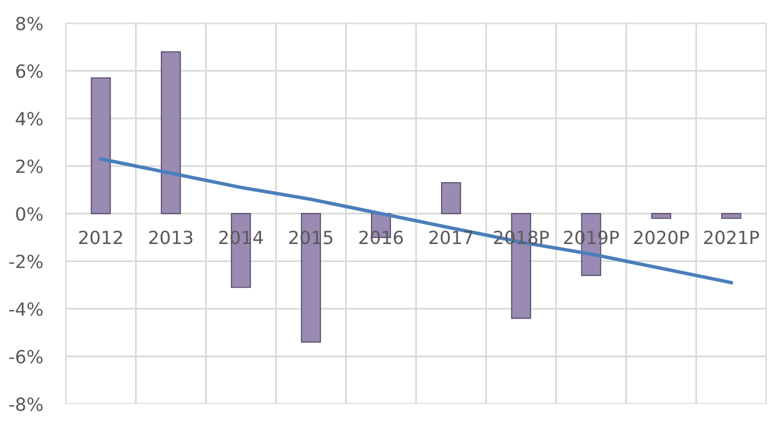 The image size is (774, 423). I want to click on y-tick-label: -6%, so click(26, 357).